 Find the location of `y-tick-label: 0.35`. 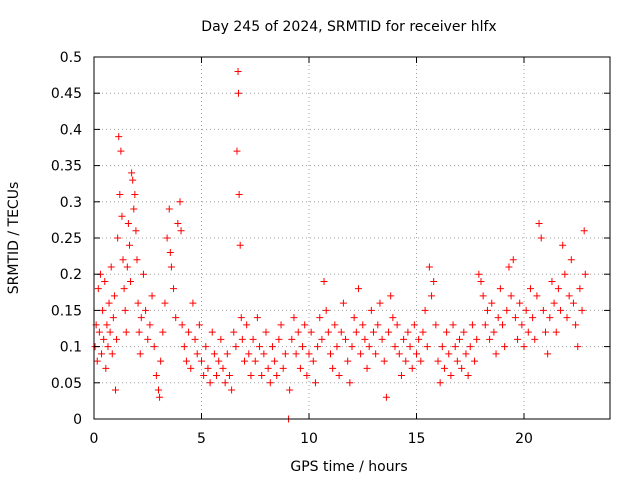

y-tick-label: 0.35 is located at coordinates (66, 167).